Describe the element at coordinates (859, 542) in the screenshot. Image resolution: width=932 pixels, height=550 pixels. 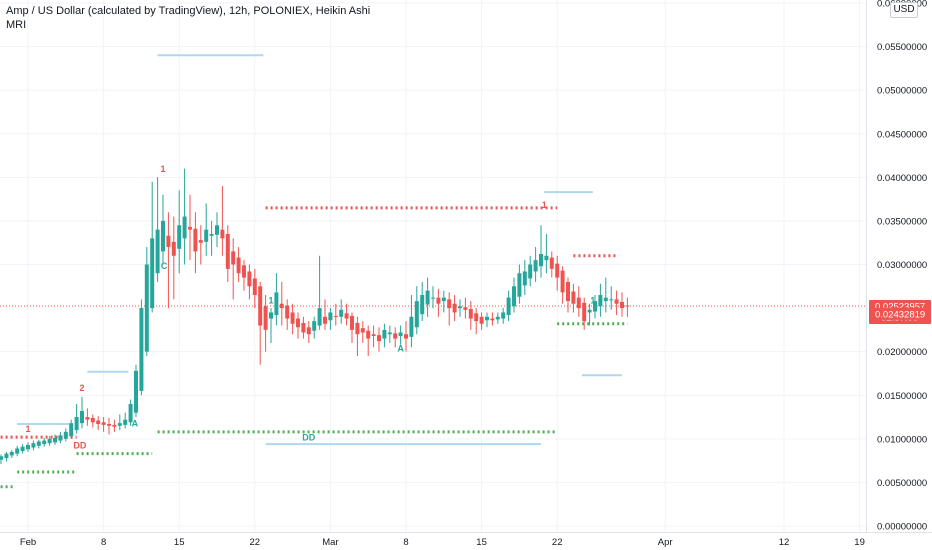
I see `x-tick-label: 19` at that location.